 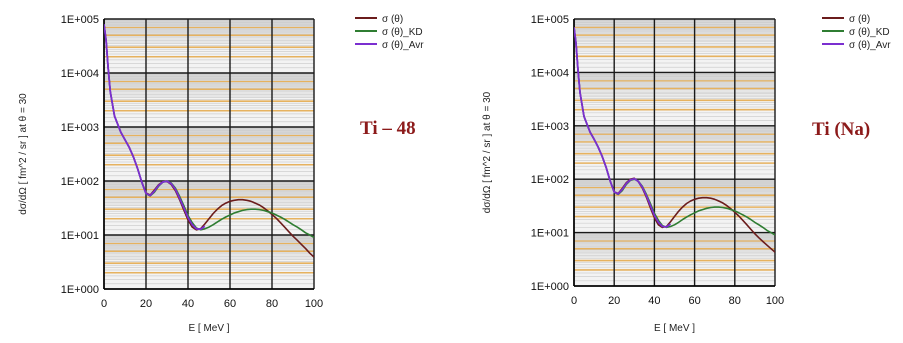 What do you see at coordinates (674, 140) in the screenshot?
I see `series-lines` at bounding box center [674, 140].